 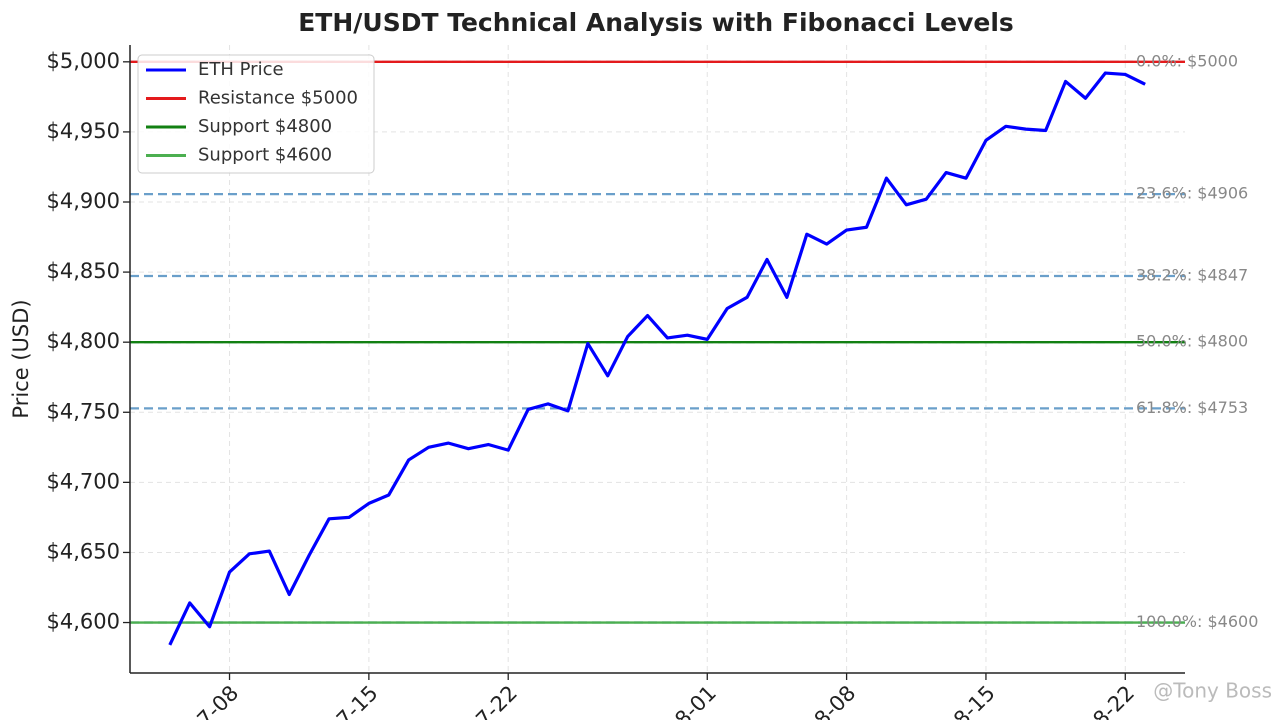 What do you see at coordinates (83, 411) in the screenshot?
I see `y-tick-label: $4,750` at bounding box center [83, 411].